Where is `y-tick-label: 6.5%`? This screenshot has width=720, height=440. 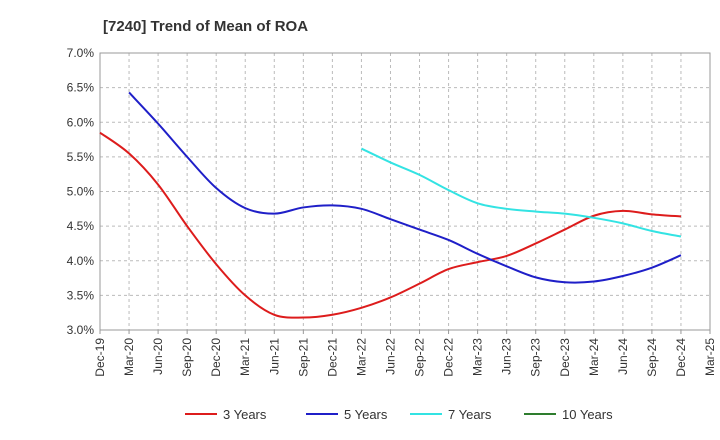
y-tick-label: 6.5% is located at coordinates (81, 88).